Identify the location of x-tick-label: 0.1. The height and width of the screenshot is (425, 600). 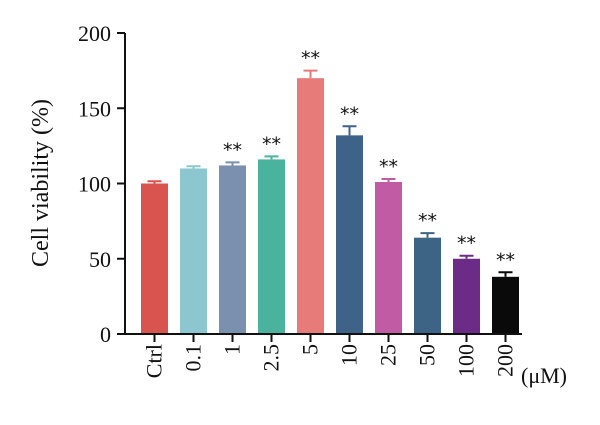
(193, 358).